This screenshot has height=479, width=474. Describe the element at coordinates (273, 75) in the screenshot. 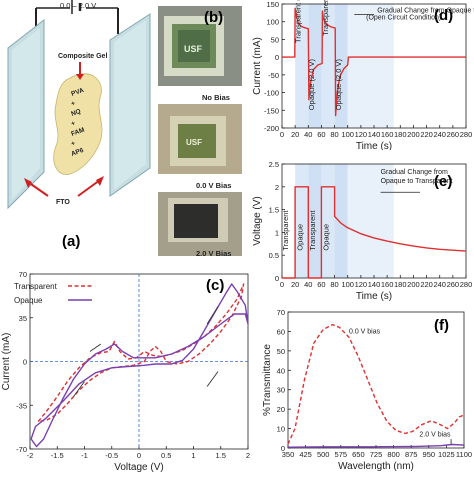

I see `y-tick-label: -50` at that location.